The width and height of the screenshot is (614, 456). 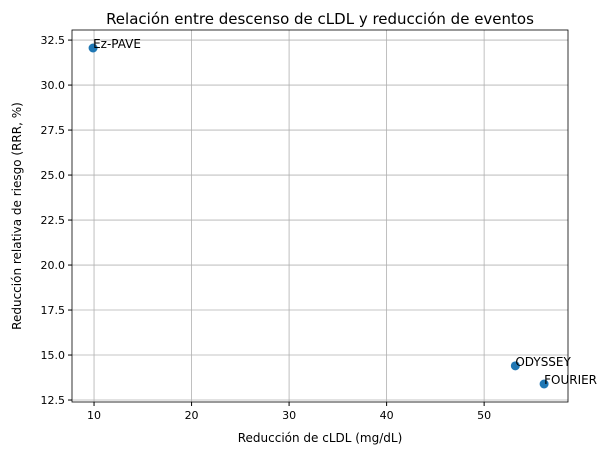 What do you see at coordinates (53, 220) in the screenshot?
I see `y-tick-label: 22.5` at bounding box center [53, 220].